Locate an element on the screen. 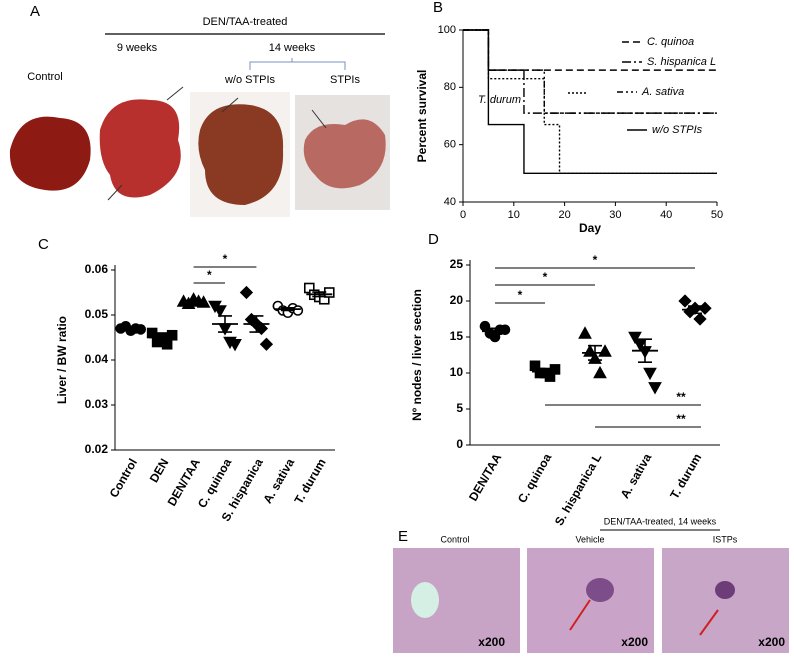  x-tick-label: S. hispanica L is located at coordinates (578, 489).